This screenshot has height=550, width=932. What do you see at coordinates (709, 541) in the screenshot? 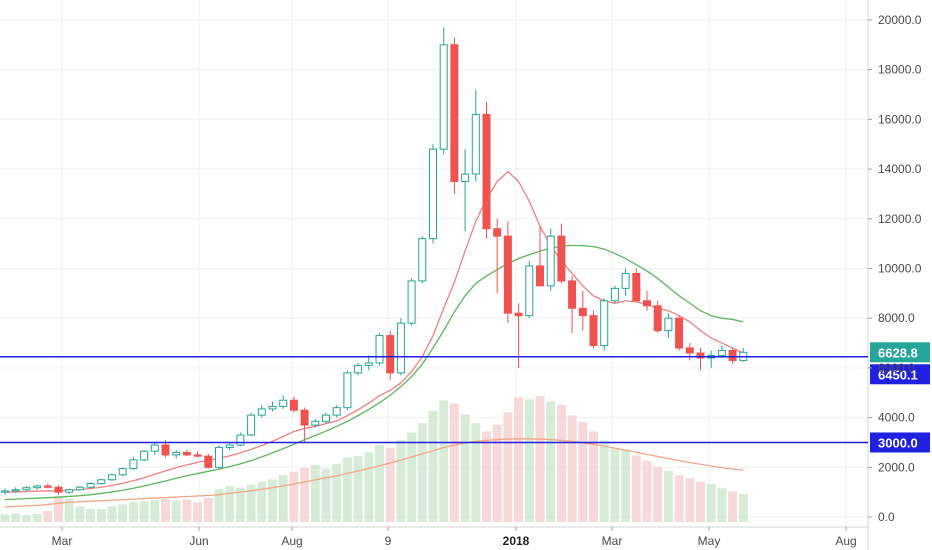
I see `time-tick-label: May` at bounding box center [709, 541].